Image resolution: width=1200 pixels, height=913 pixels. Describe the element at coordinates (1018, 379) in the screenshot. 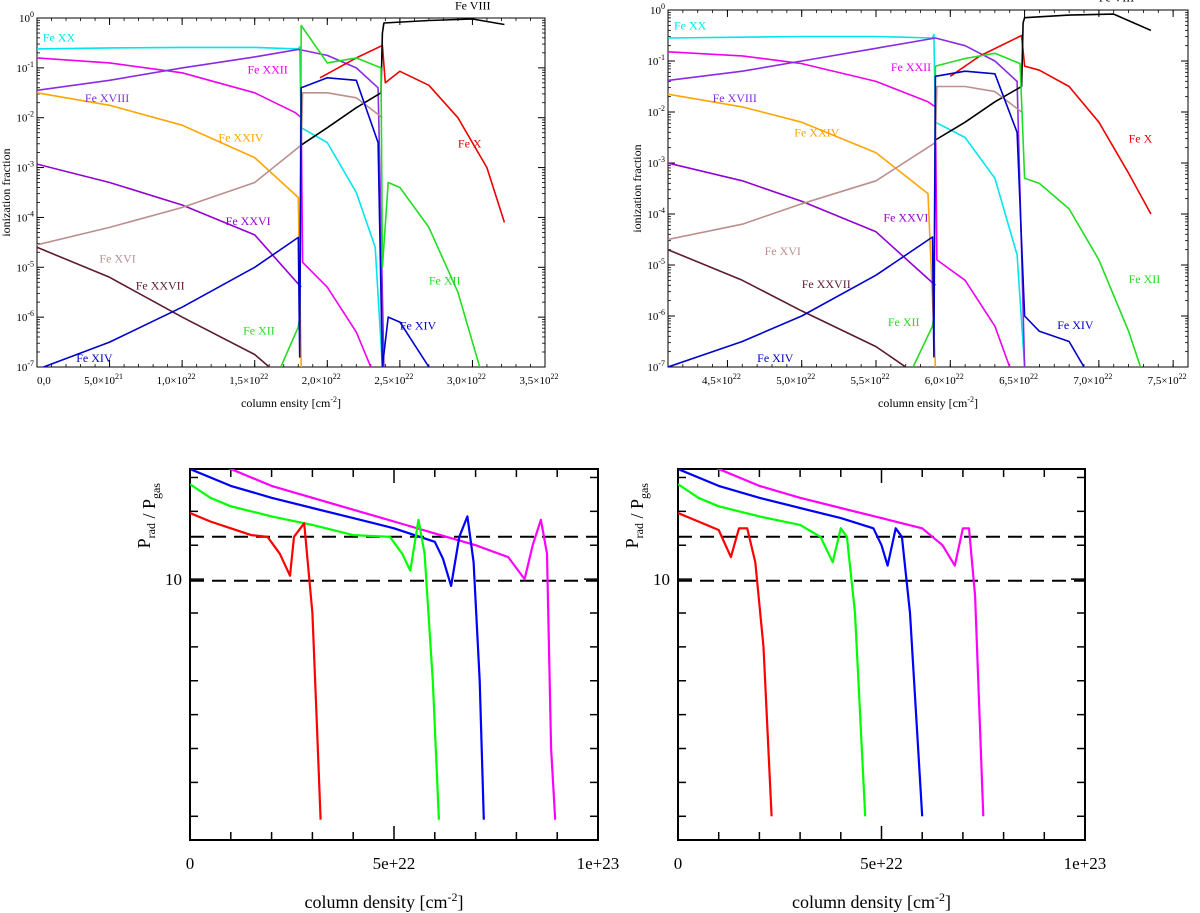

I see `x-tick-label: 6,5×10²²` at that location.